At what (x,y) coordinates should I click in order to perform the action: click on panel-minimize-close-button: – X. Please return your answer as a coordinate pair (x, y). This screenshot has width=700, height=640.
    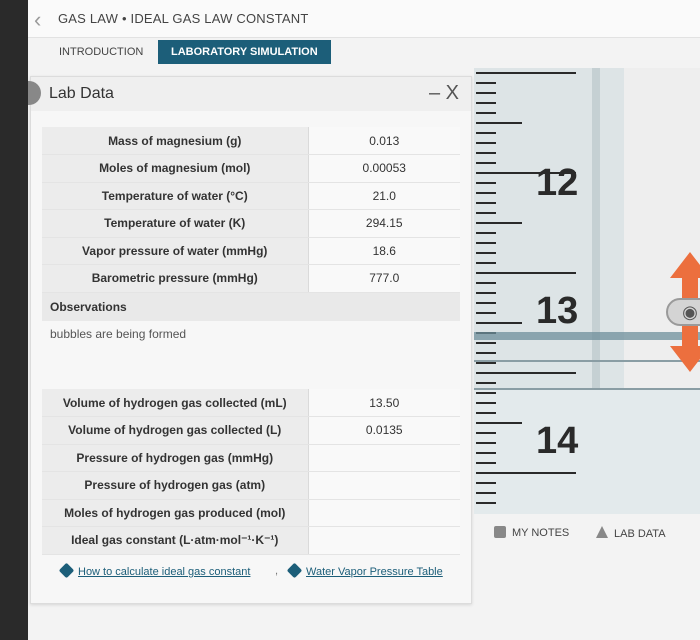
    Looking at the image, I should click on (443, 93).